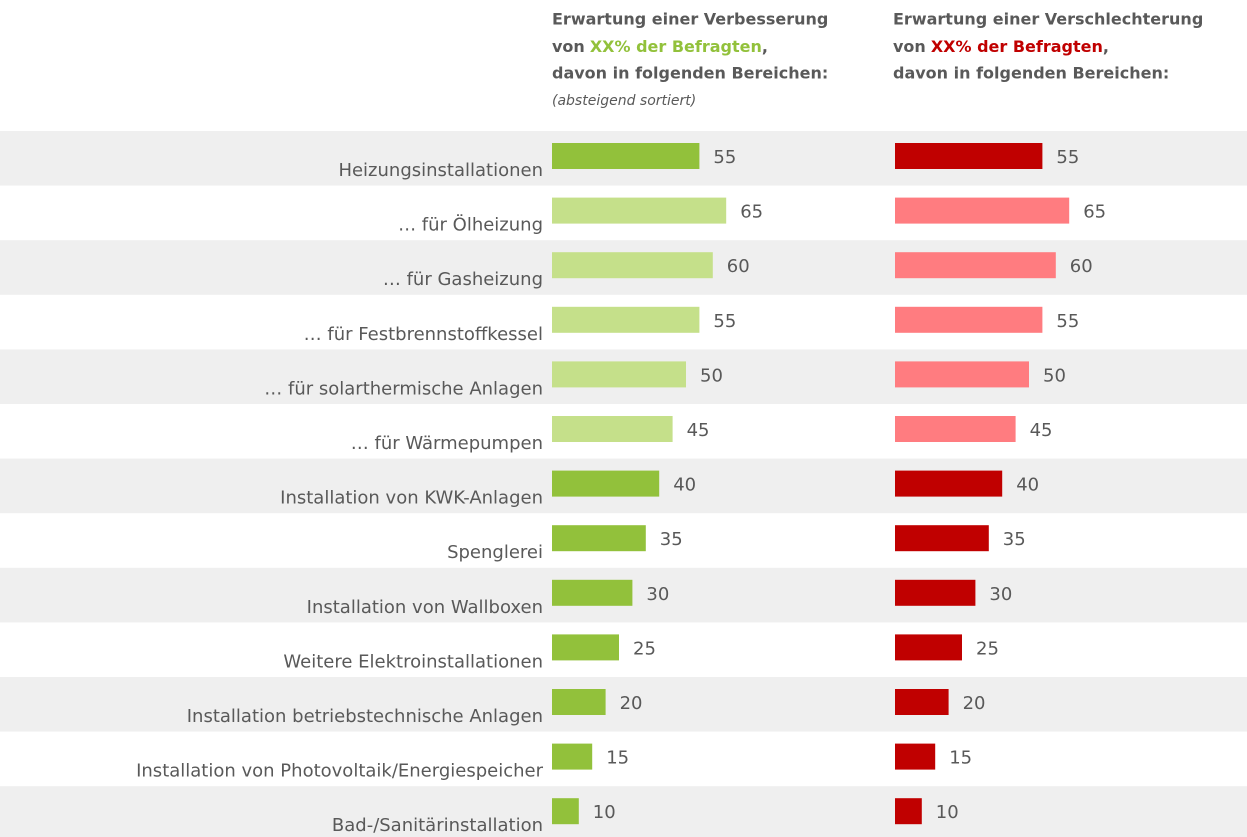 This screenshot has height=837, width=1247. Describe the element at coordinates (403, 388) in the screenshot. I see `category-label: … für solarthermische Anlagen` at that location.